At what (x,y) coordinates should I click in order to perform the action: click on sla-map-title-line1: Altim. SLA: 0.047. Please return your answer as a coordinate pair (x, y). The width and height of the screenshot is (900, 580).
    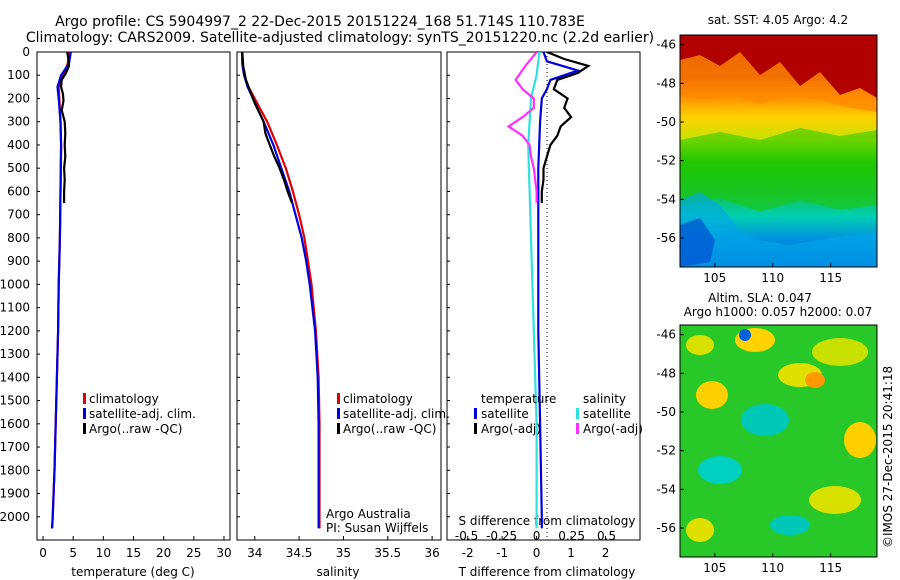
    Looking at the image, I should click on (760, 298).